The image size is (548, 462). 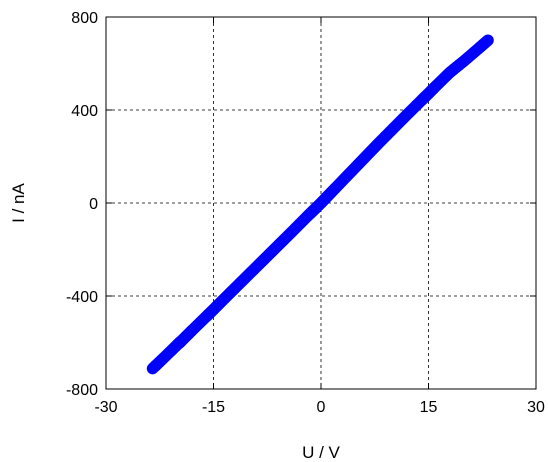 What do you see at coordinates (84, 111) in the screenshot?
I see `y-tick-label: 400` at bounding box center [84, 111].